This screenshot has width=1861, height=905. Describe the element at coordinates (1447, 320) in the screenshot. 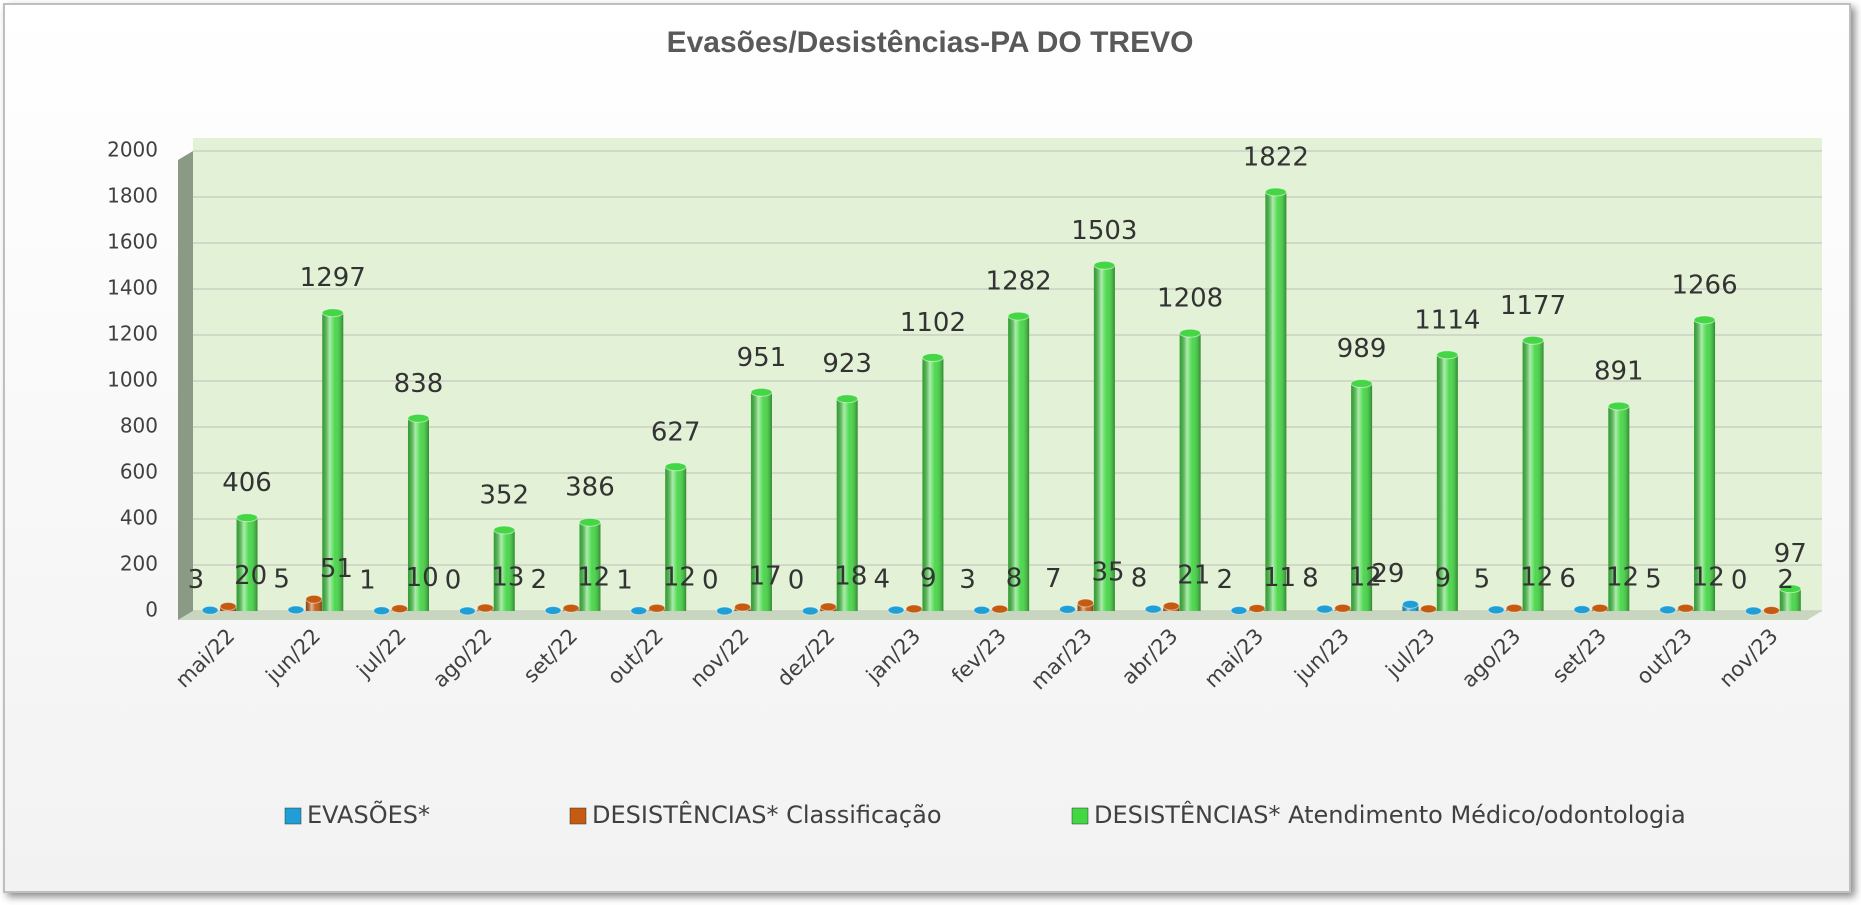

I see `data-label: 1114` at that location.